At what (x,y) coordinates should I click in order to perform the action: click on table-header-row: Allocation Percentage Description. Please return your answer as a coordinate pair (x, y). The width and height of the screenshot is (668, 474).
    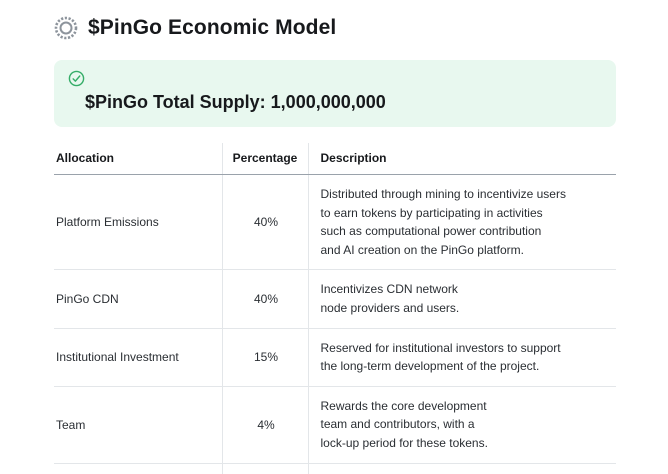
    Looking at the image, I should click on (335, 159).